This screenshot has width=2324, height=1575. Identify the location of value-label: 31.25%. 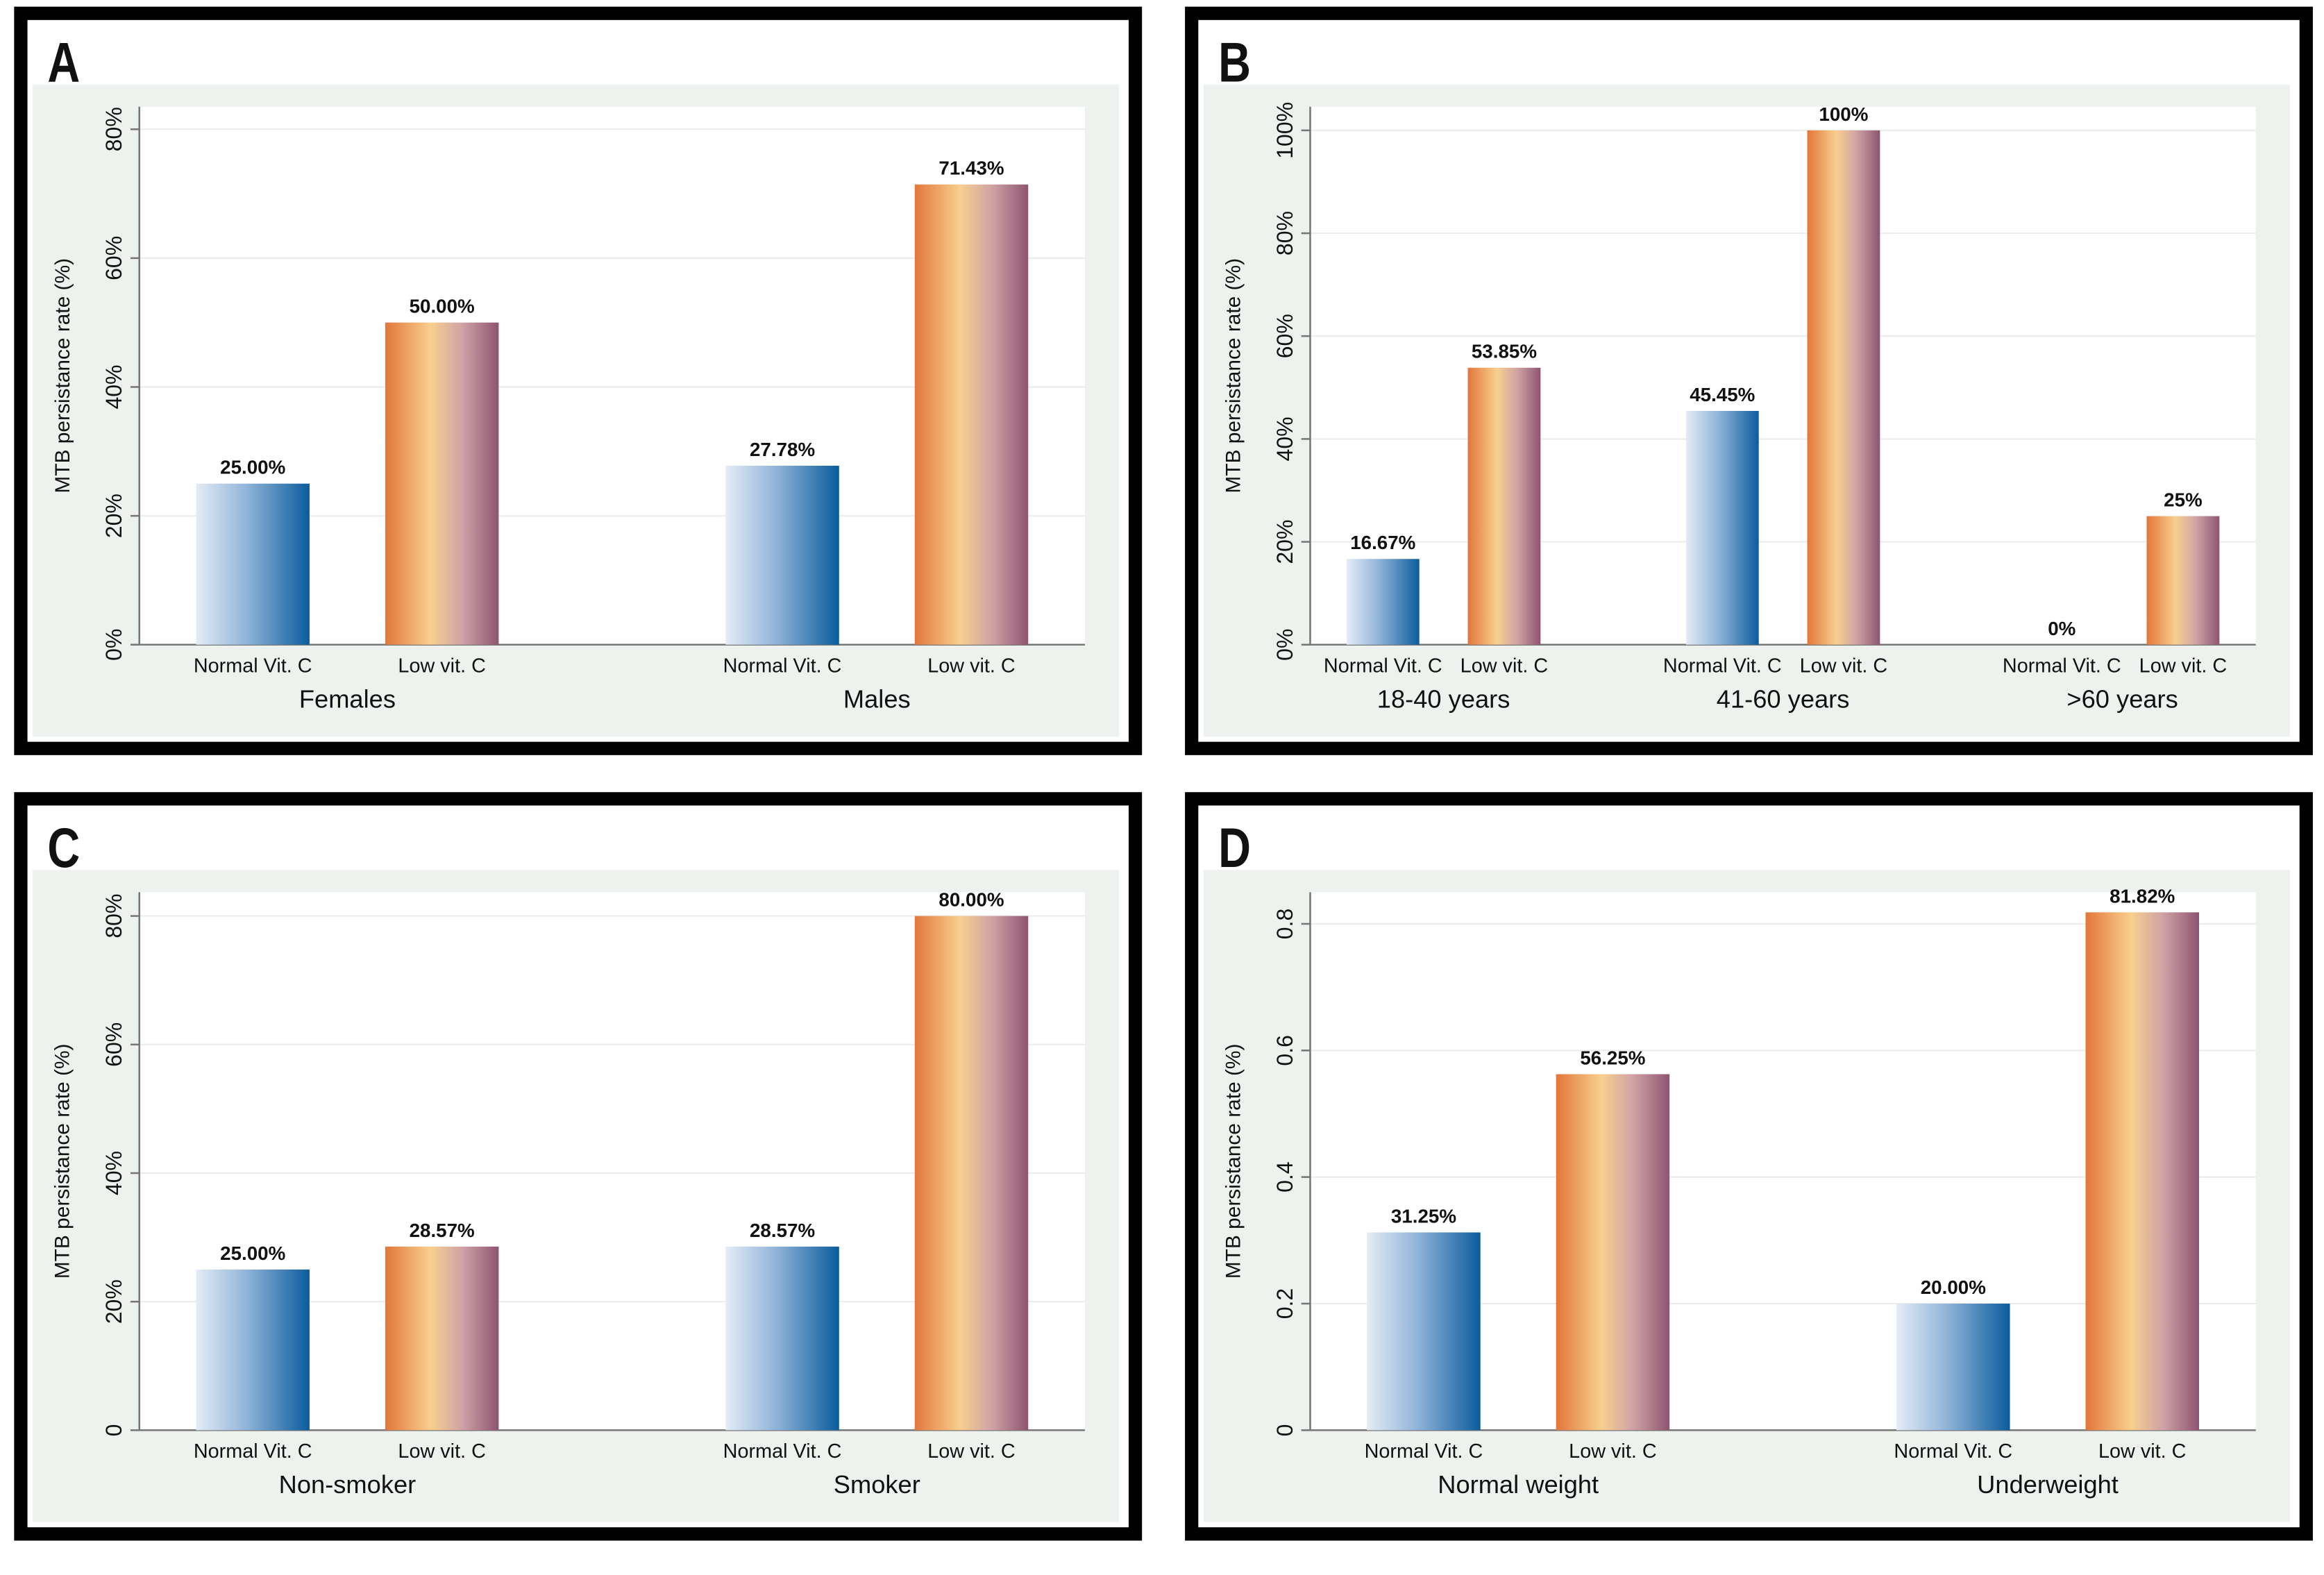
(1423, 1216).